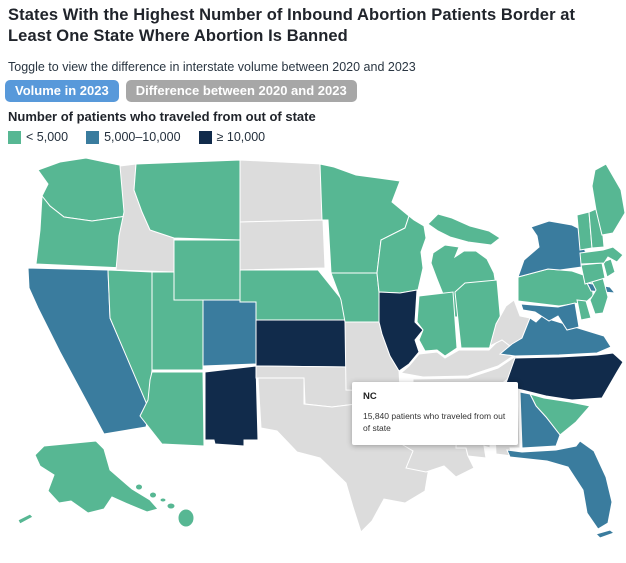  What do you see at coordinates (25, 519) in the screenshot?
I see `state-ak-aleutians` at bounding box center [25, 519].